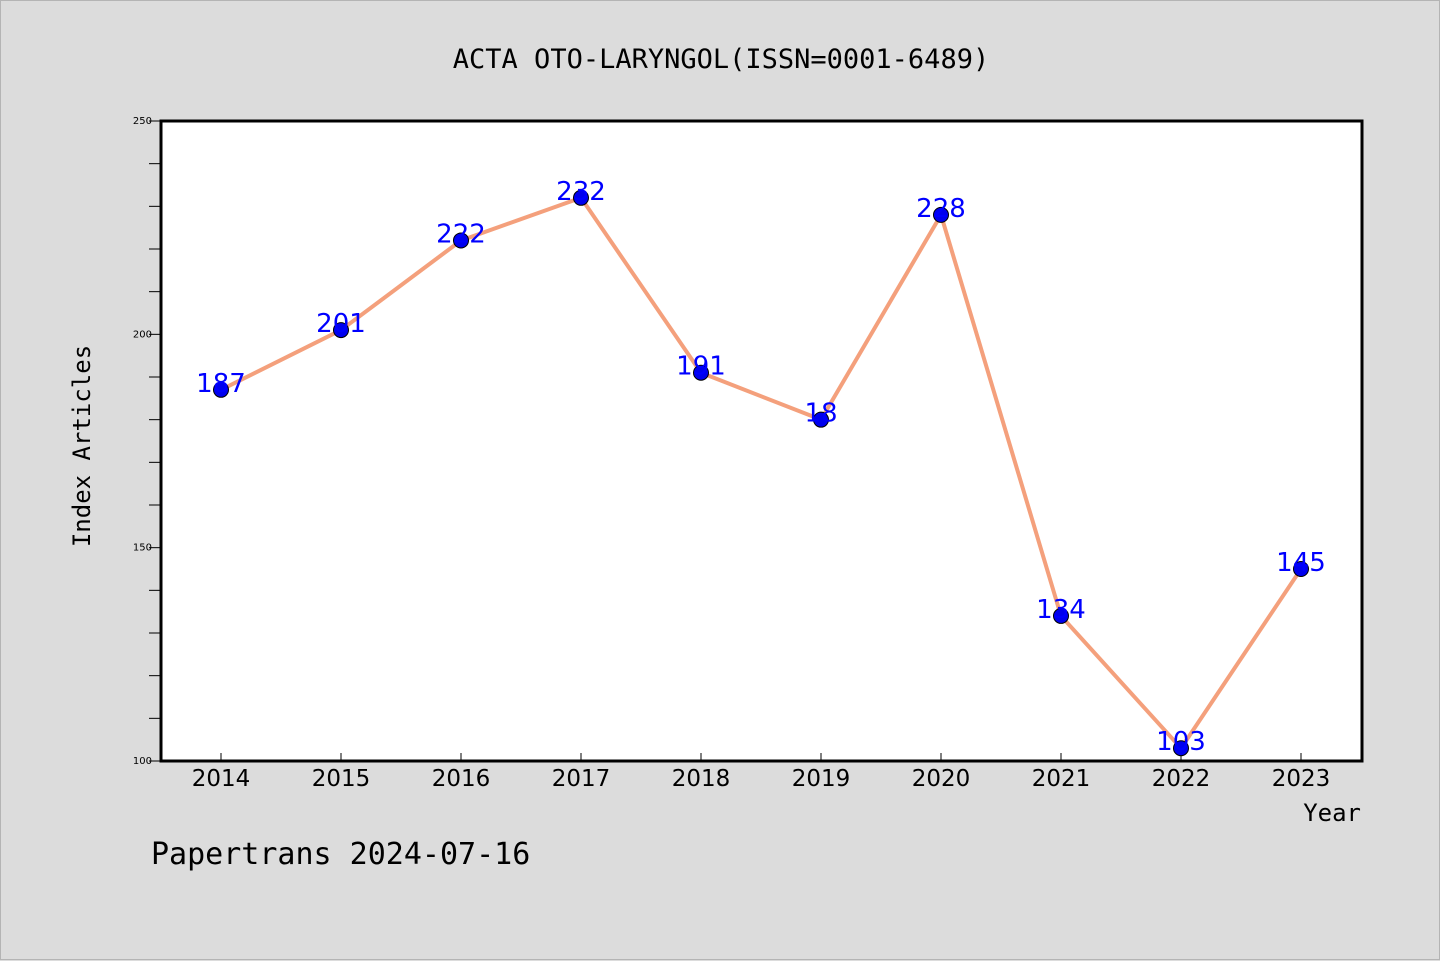  What do you see at coordinates (821, 779) in the screenshot?
I see `x-tick-label: 2019` at bounding box center [821, 779].